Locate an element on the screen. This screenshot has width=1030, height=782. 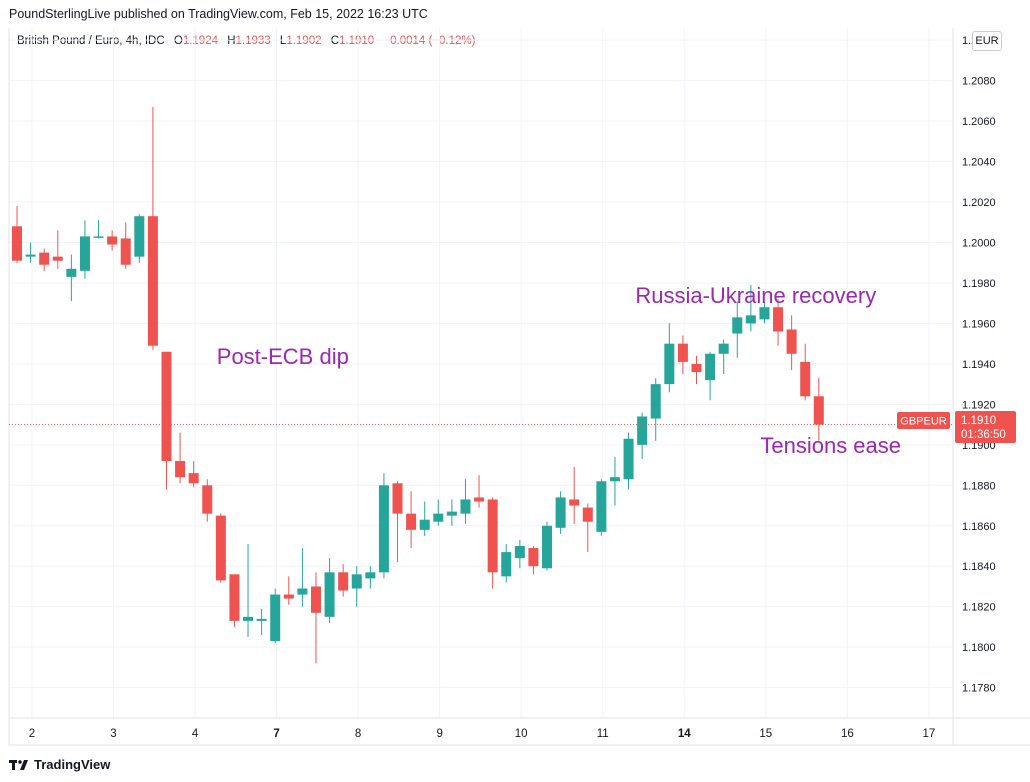
price-tick-label: 1.2040 is located at coordinates (979, 163).